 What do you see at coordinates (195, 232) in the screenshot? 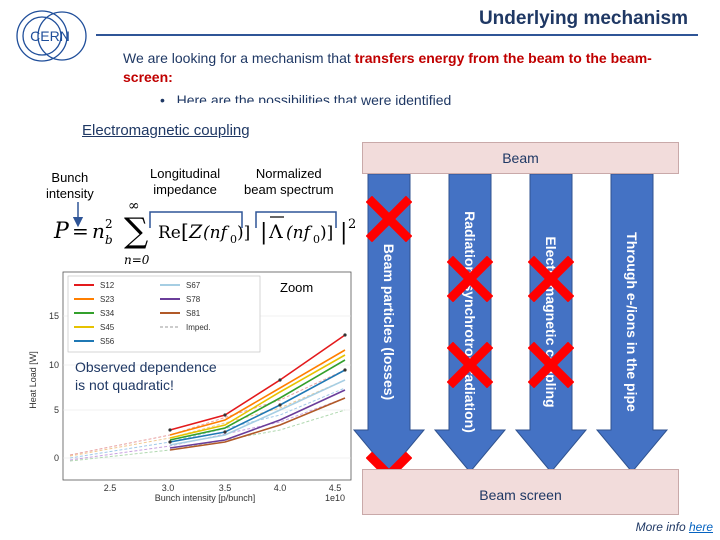
I see `formula-z: Z` at bounding box center [195, 232].